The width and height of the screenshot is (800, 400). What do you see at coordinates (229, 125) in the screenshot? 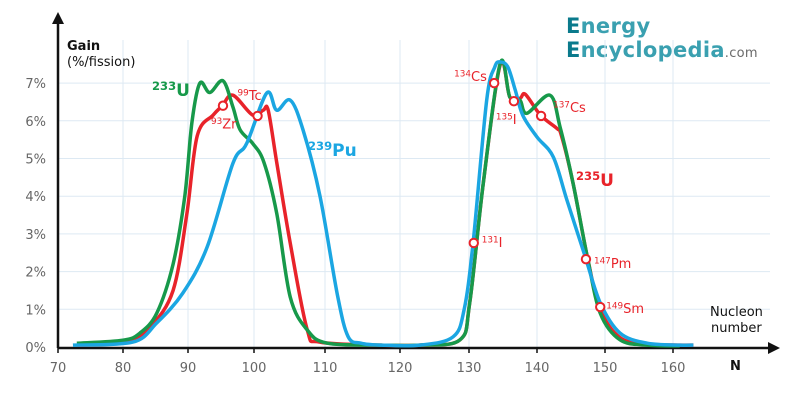
I see `isotope-label-element: Zr` at bounding box center [229, 125].